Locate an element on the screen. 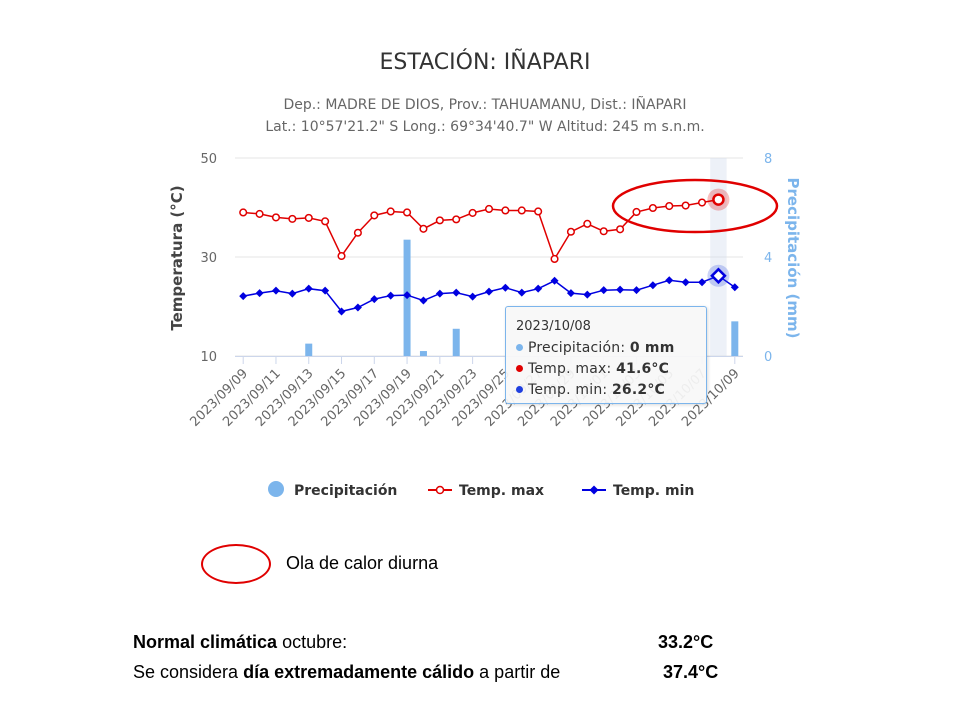  tooltip-tmax-dot is located at coordinates (519, 368).